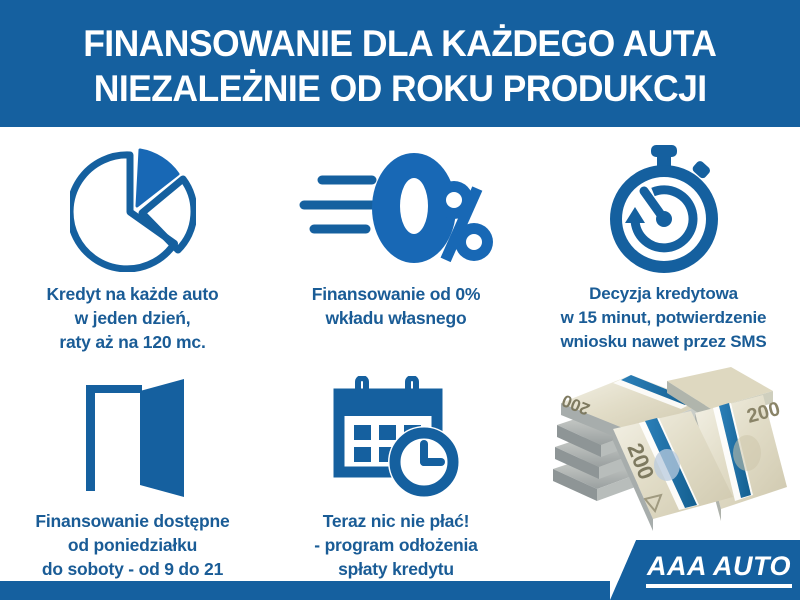  I want to click on calendar-clock-icon, so click(396, 438).